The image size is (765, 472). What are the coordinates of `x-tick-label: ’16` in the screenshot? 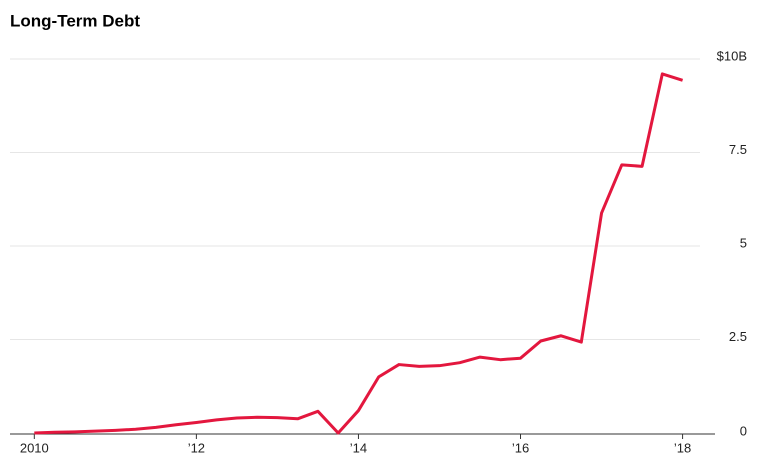 It's located at (520, 447).